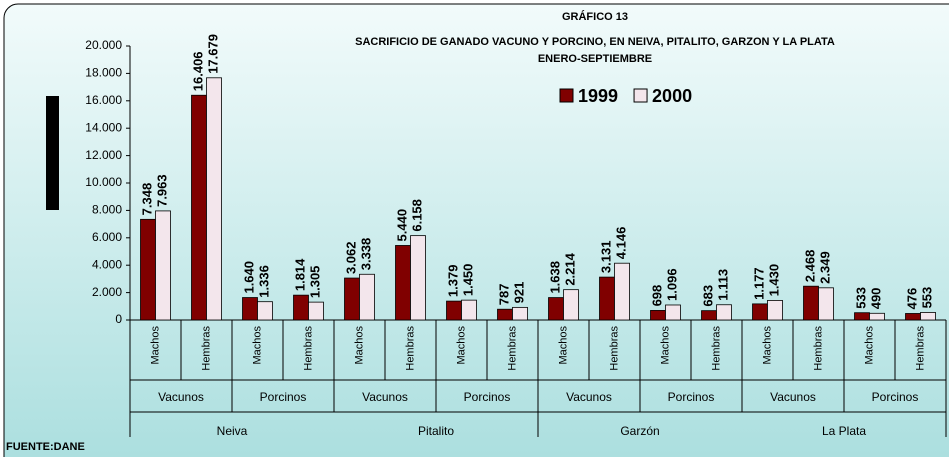 This screenshot has width=949, height=457. What do you see at coordinates (758, 283) in the screenshot?
I see `value-label: 1.177` at bounding box center [758, 283].